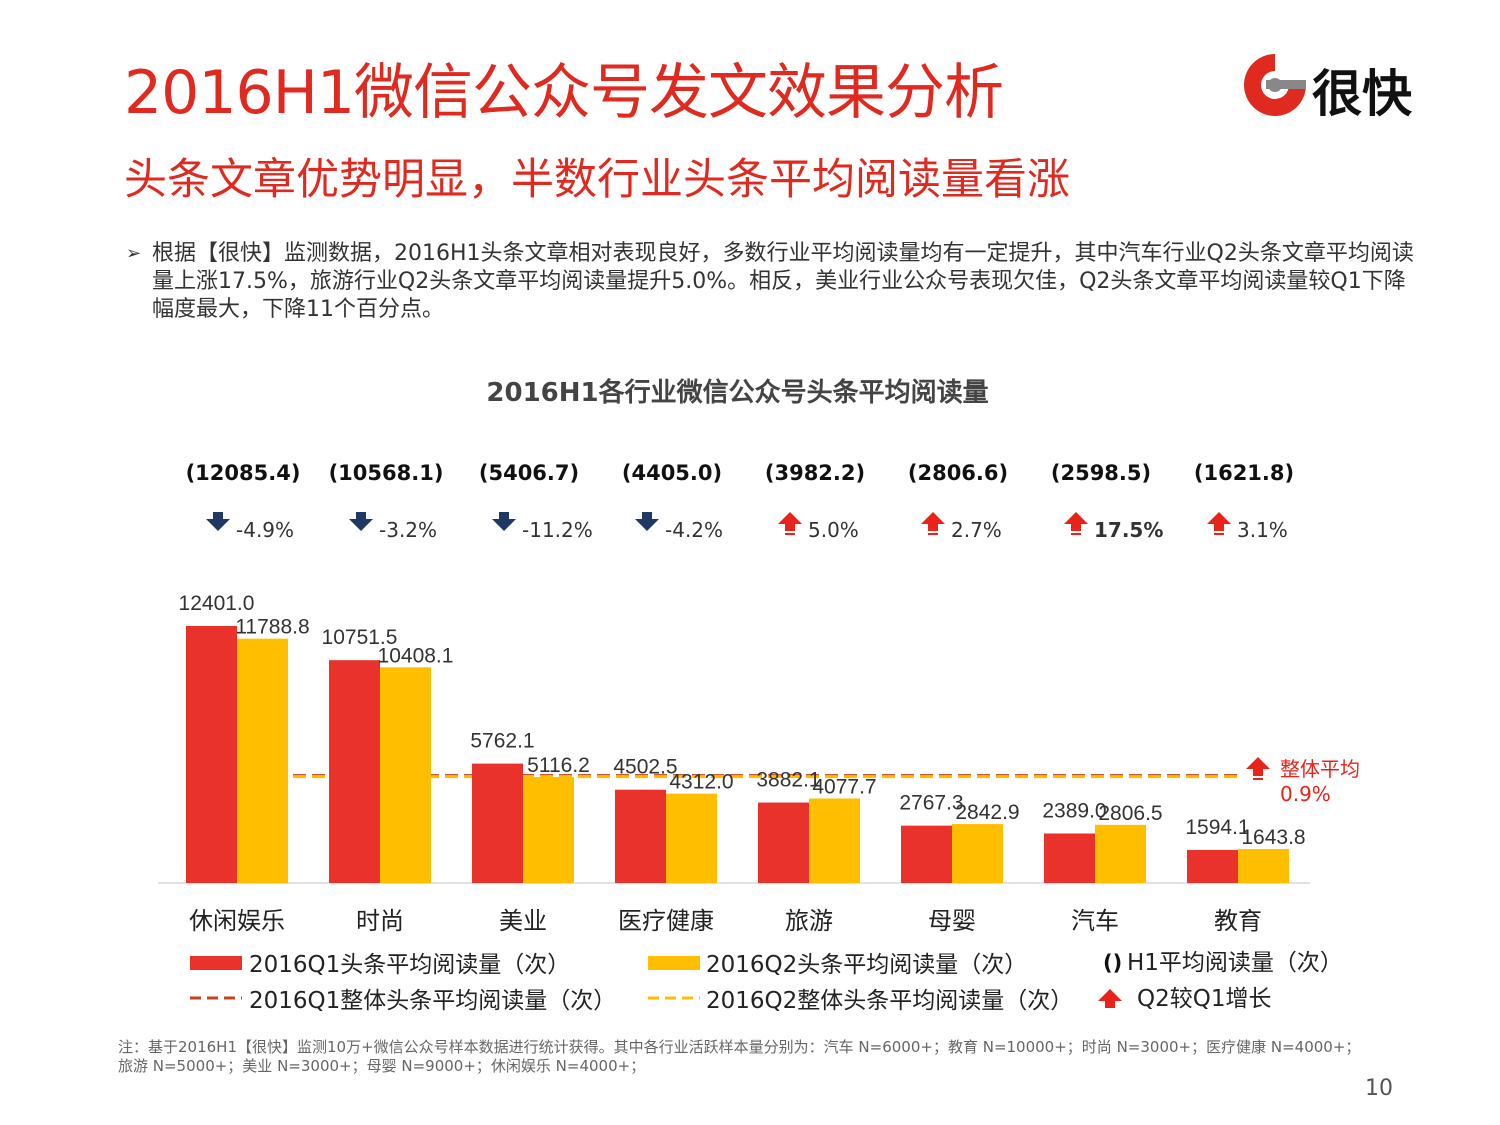 The width and height of the screenshot is (1500, 1125). I want to click on h1-average-label: (10568.1), so click(386, 473).